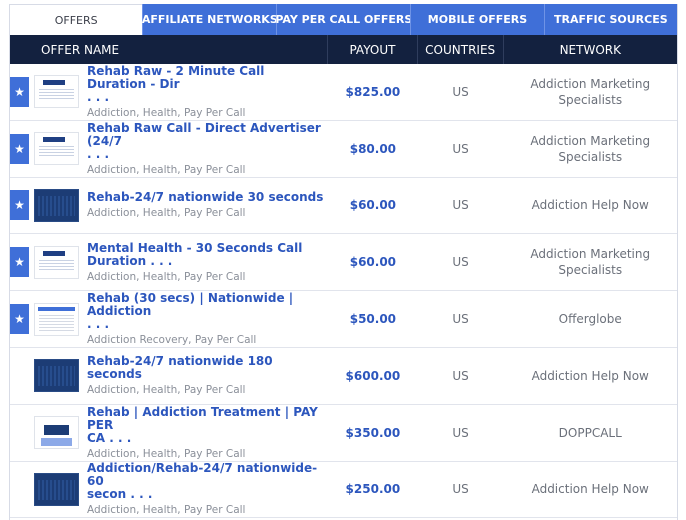  I want to click on payout-value: $825.00, so click(373, 91).